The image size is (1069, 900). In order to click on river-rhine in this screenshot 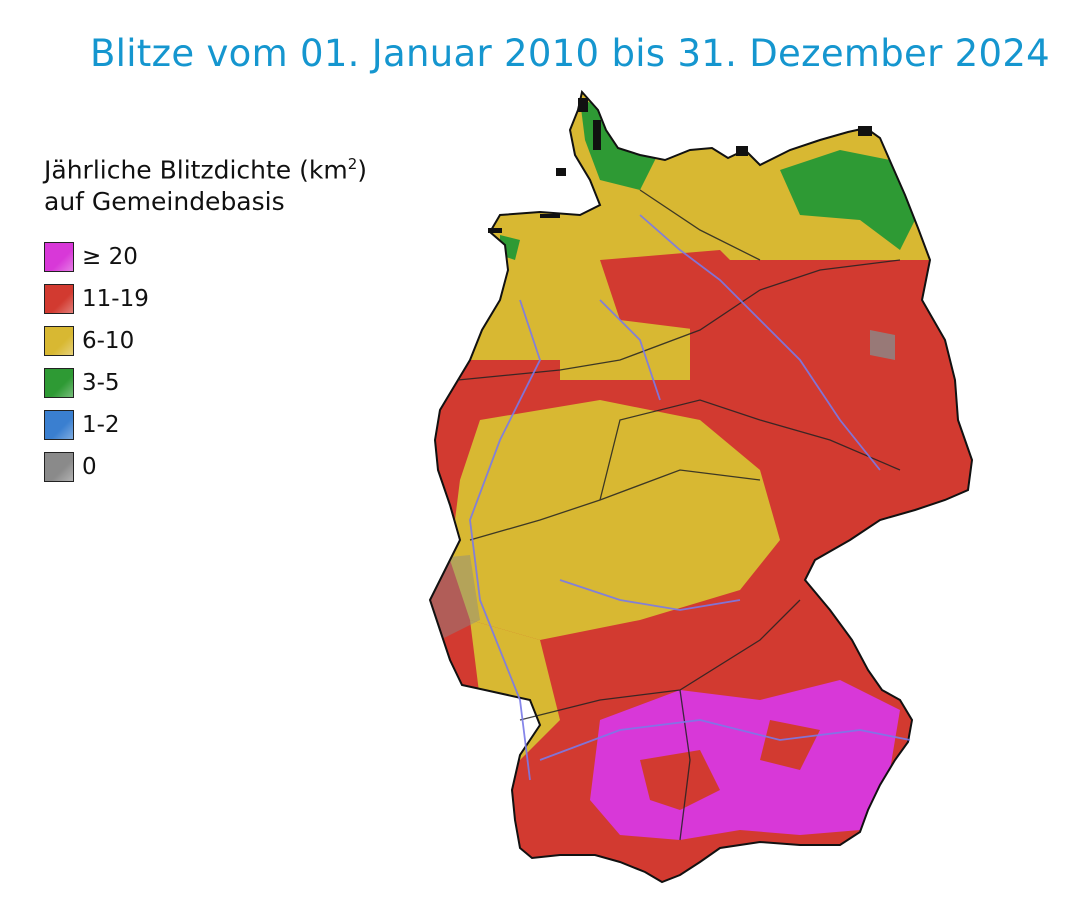, I will do `click(505, 540)`.